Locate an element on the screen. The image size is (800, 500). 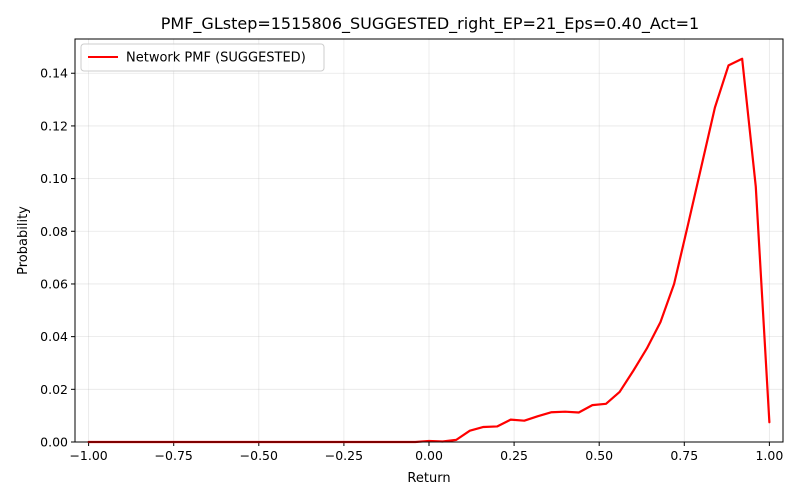
y-axis-label: Probability is located at coordinates (23, 240).